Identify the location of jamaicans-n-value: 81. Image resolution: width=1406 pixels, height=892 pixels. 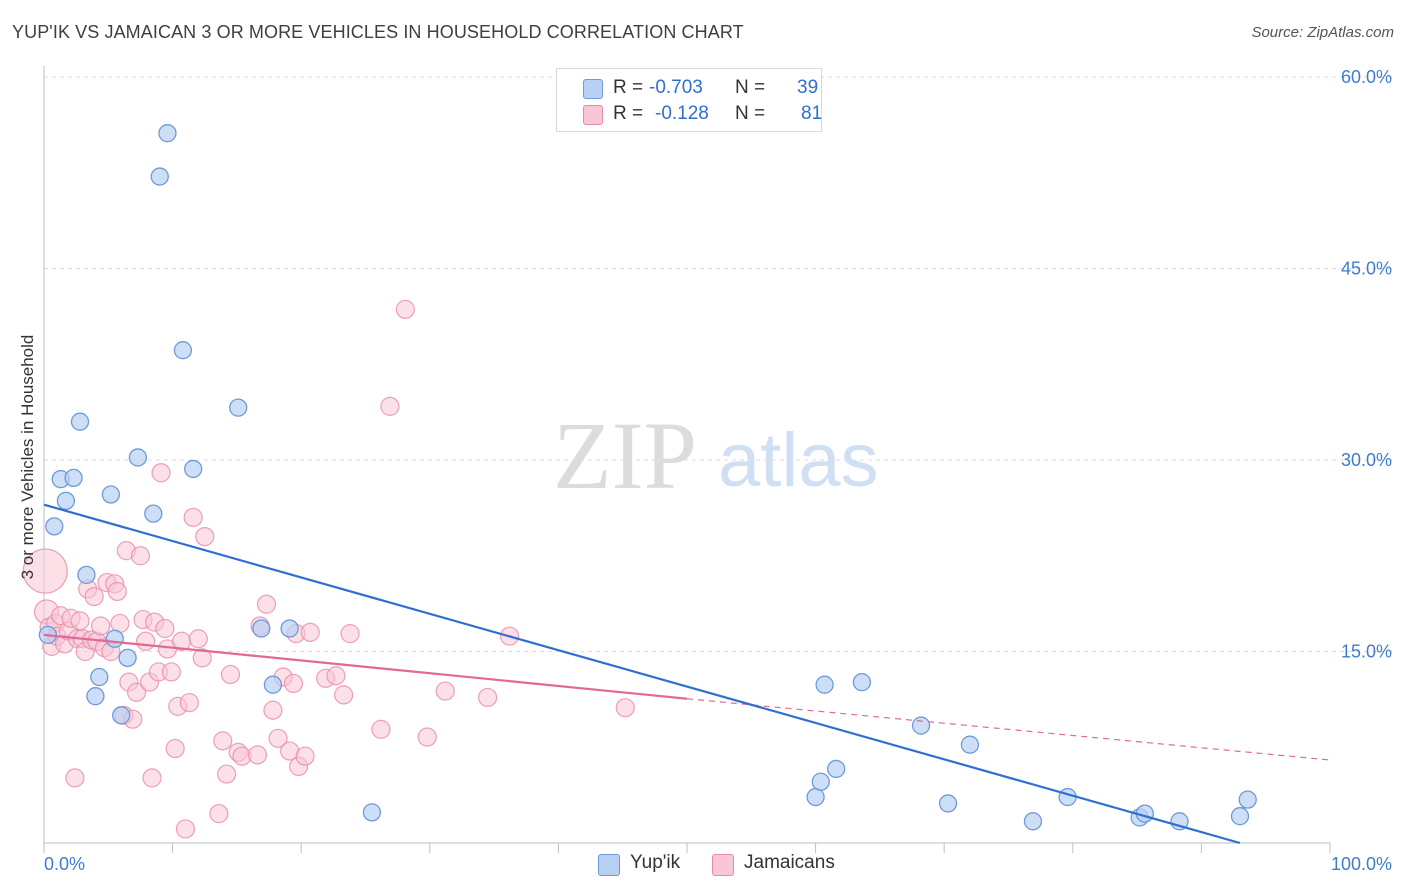
(812, 113).